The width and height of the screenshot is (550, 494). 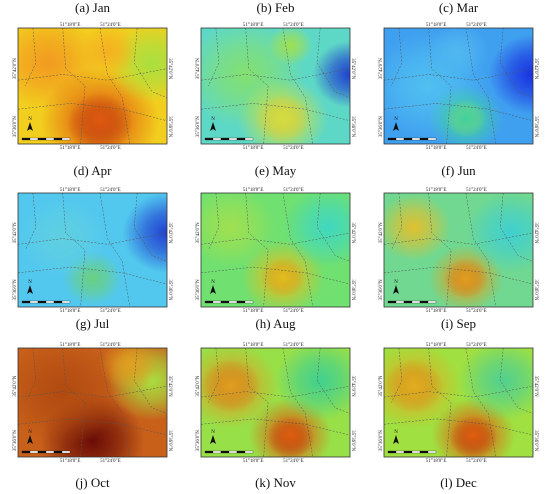 I want to click on panel-label: (j) Oct, so click(x=92, y=482).